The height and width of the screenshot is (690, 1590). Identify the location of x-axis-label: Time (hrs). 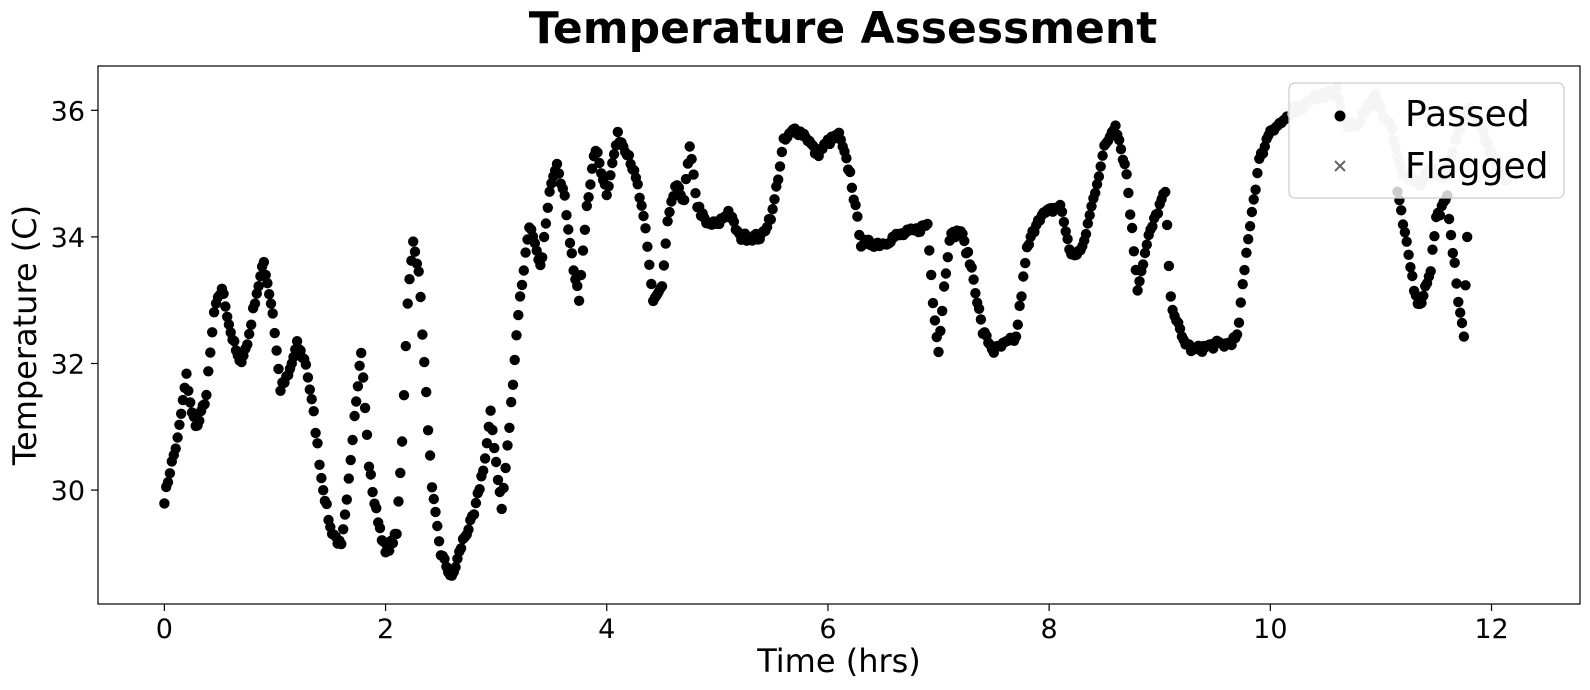
(838, 661).